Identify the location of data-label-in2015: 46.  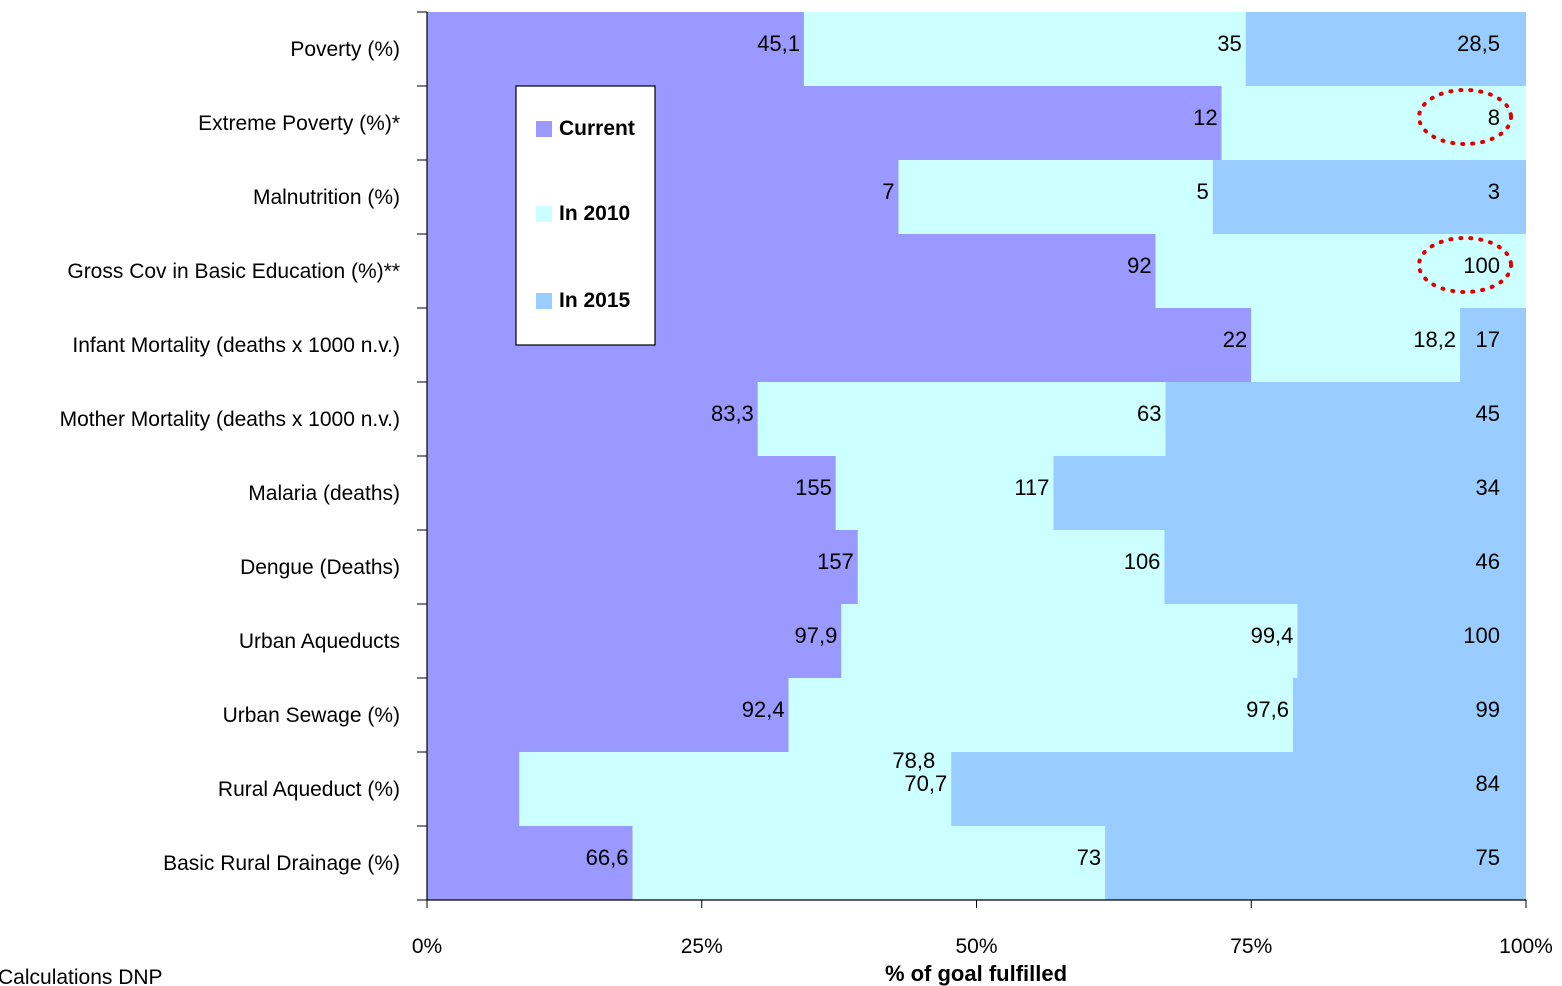
(1488, 561).